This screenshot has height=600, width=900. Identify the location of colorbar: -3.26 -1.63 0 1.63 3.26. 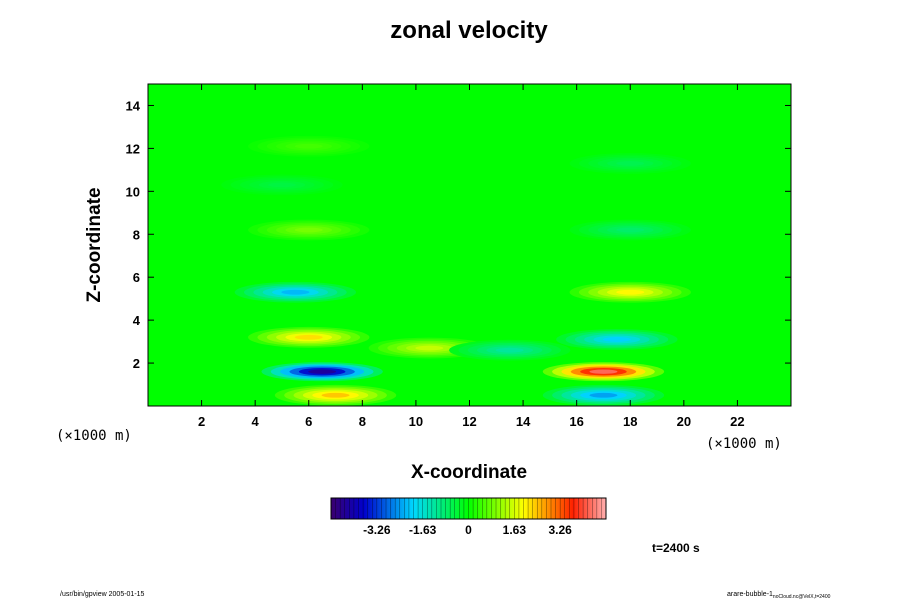
(468, 517).